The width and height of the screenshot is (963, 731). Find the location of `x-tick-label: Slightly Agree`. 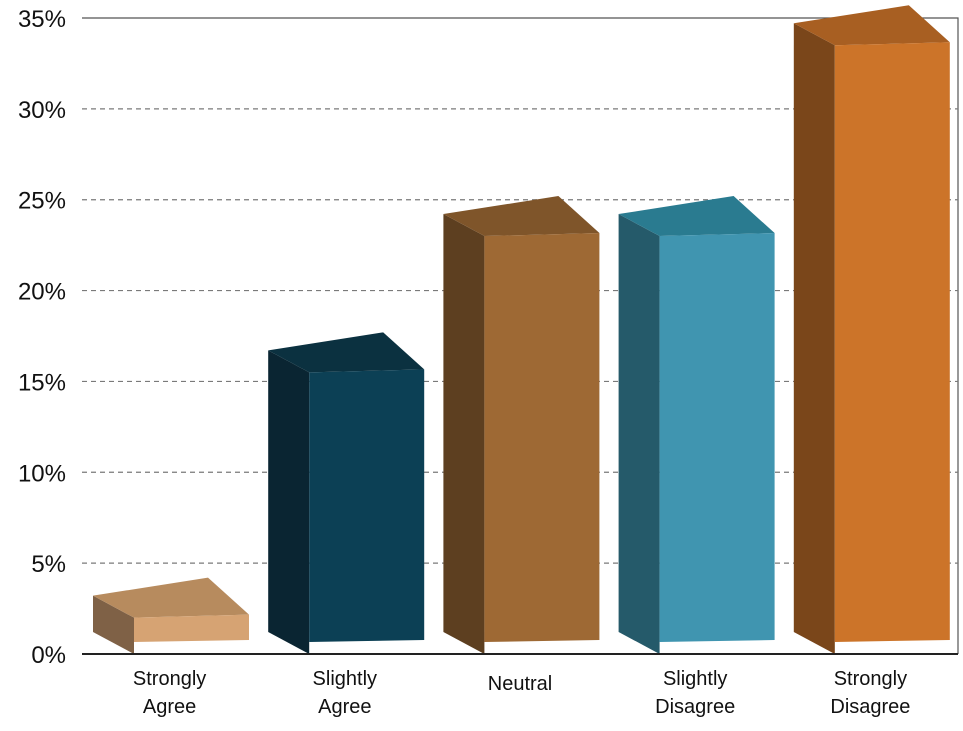

x-tick-label: Slightly Agree is located at coordinates (345, 693).